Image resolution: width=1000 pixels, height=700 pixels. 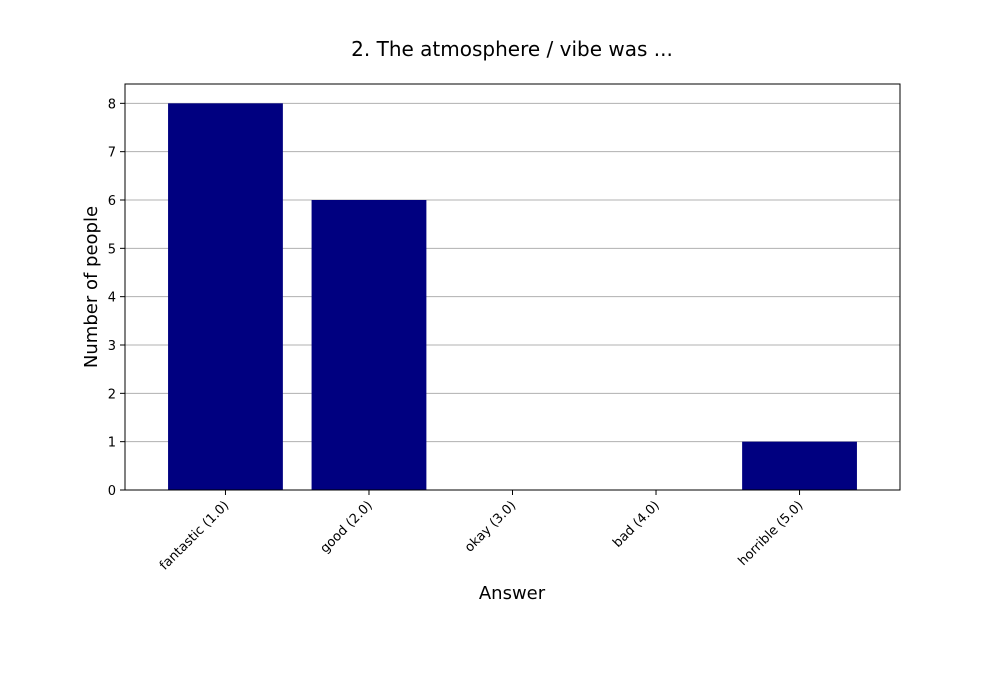 I want to click on y-tick-label: 6, so click(x=112, y=201).